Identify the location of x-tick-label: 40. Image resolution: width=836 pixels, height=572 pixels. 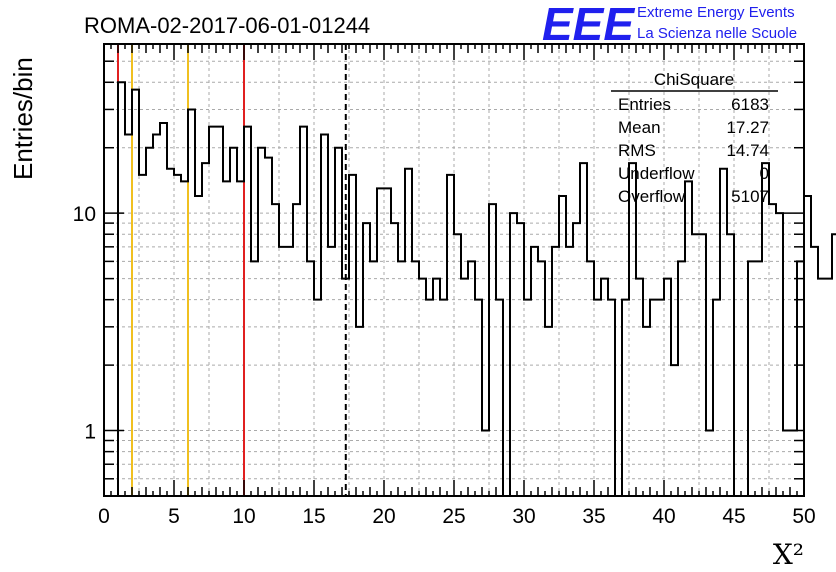
(663, 516).